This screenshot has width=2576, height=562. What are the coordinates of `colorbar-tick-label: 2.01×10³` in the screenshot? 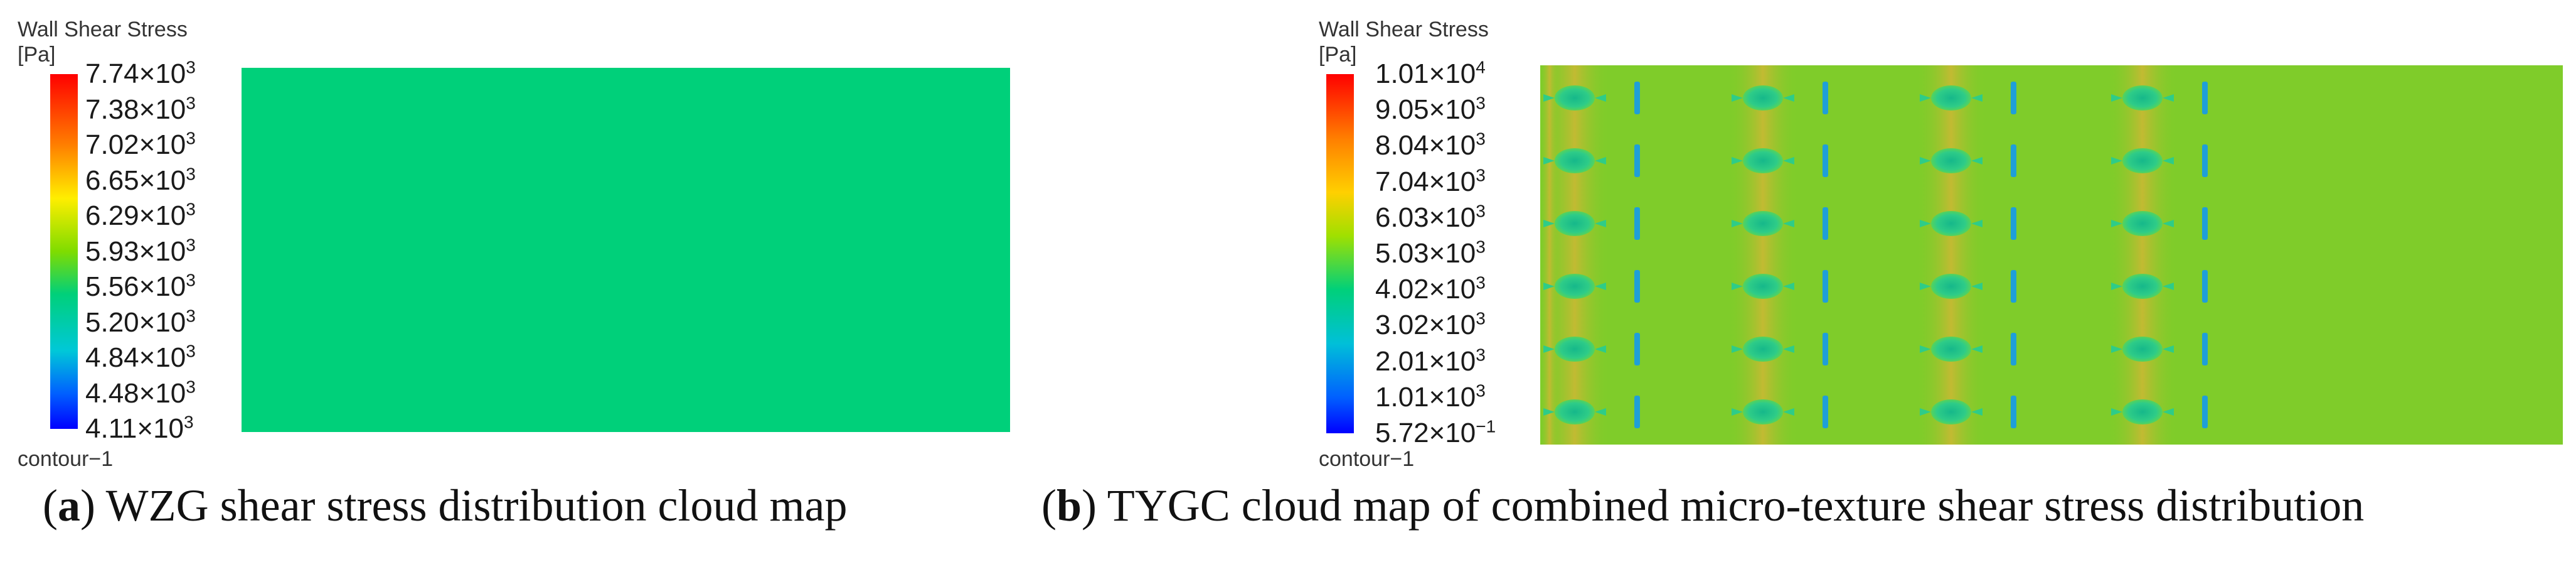 It's located at (1430, 360).